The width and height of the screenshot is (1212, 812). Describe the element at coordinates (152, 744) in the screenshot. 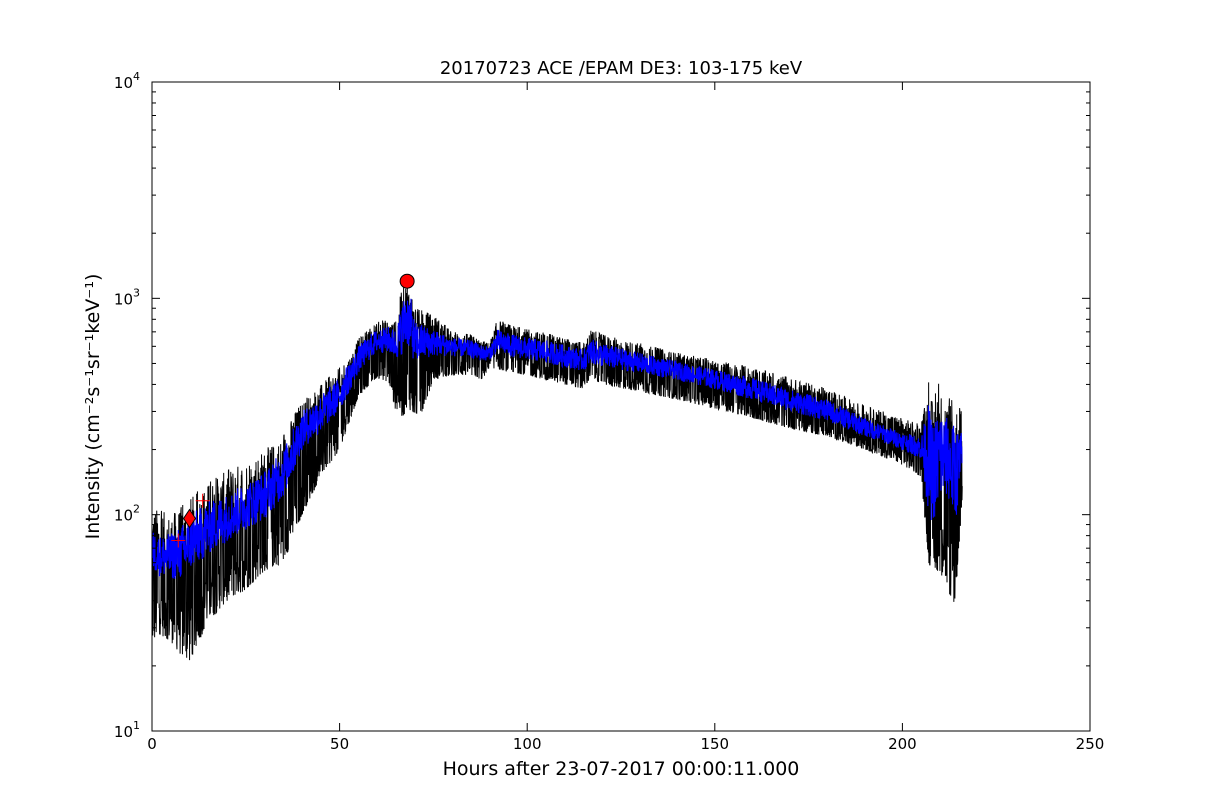

I see `x-tick-label: 0` at that location.